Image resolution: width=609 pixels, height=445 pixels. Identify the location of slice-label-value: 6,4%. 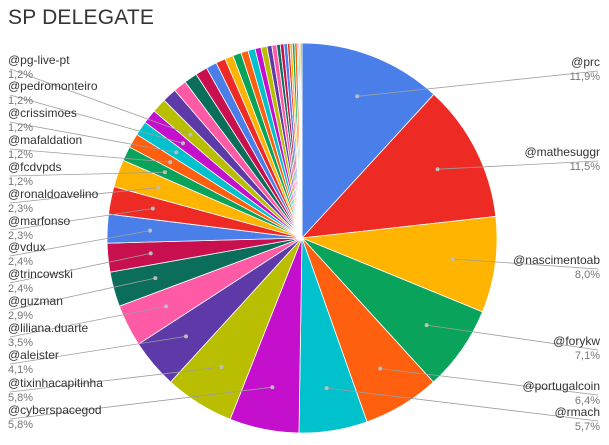
(587, 401).